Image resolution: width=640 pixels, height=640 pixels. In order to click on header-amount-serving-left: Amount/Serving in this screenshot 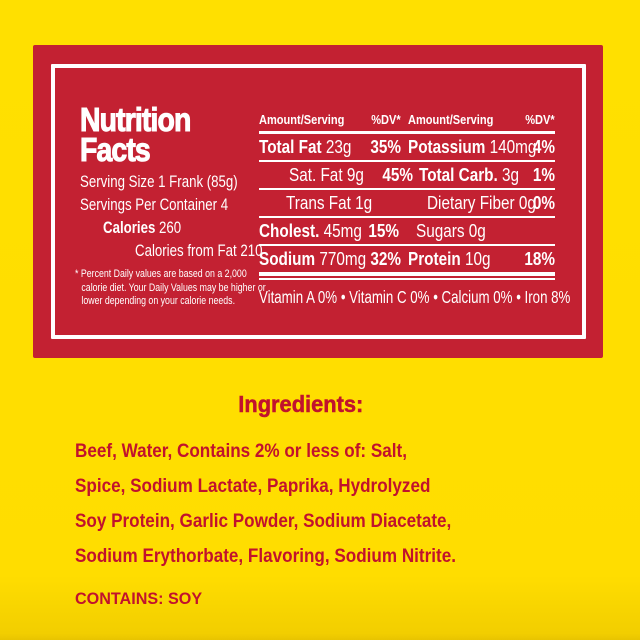, I will do `click(302, 119)`.